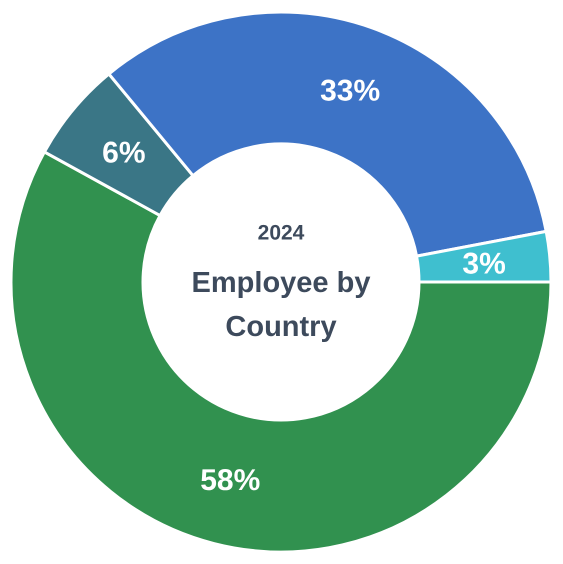 This screenshot has height=564, width=563. I want to click on data-label: 33%, so click(350, 91).